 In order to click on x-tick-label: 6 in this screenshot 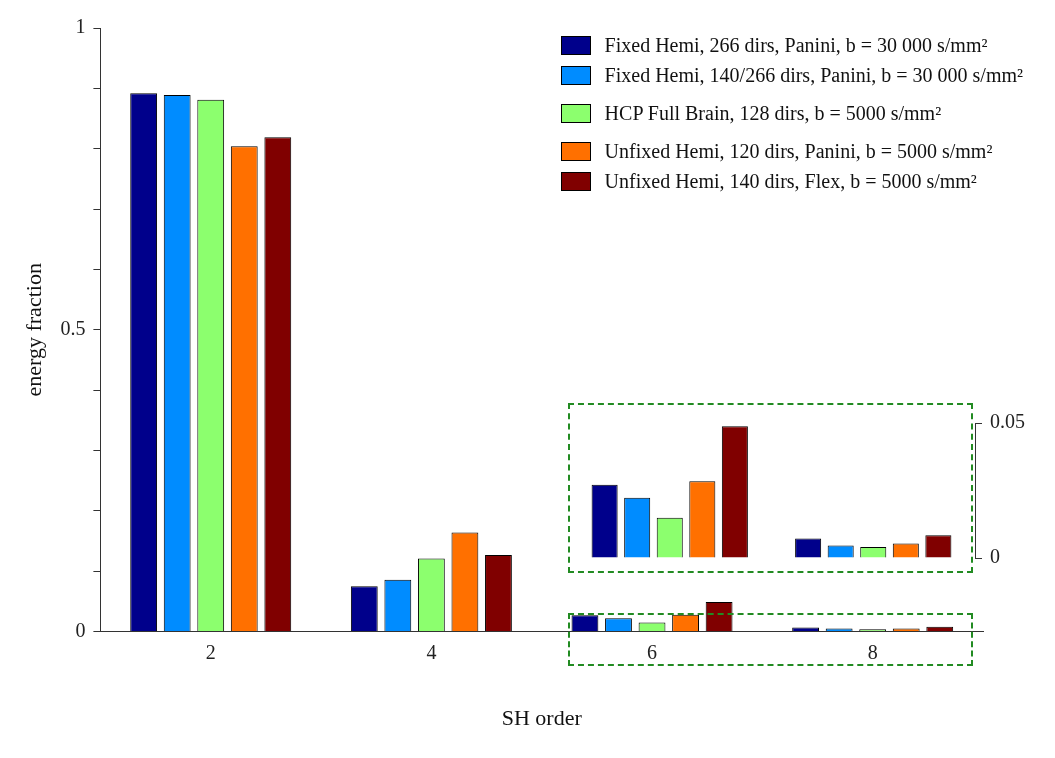, I will do `click(652, 651)`.